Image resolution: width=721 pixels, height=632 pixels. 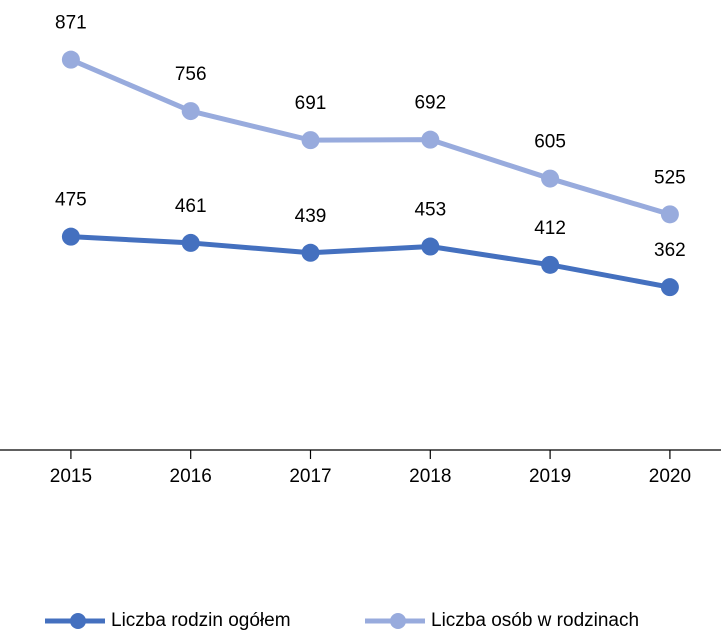 What do you see at coordinates (71, 476) in the screenshot?
I see `x-tick-label: 2015` at bounding box center [71, 476].